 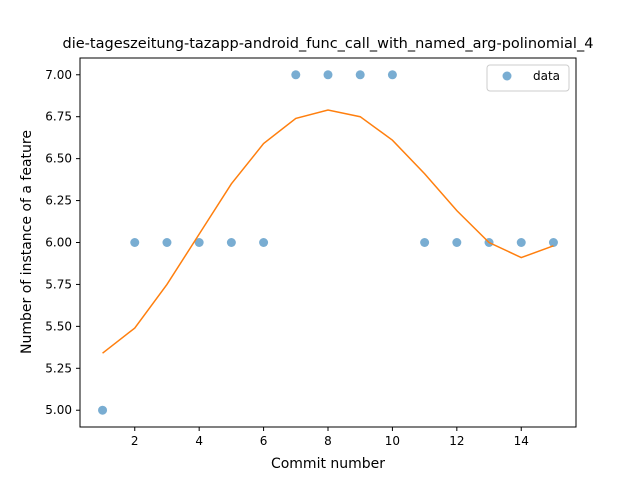 I want to click on legend-box, so click(x=528, y=78).